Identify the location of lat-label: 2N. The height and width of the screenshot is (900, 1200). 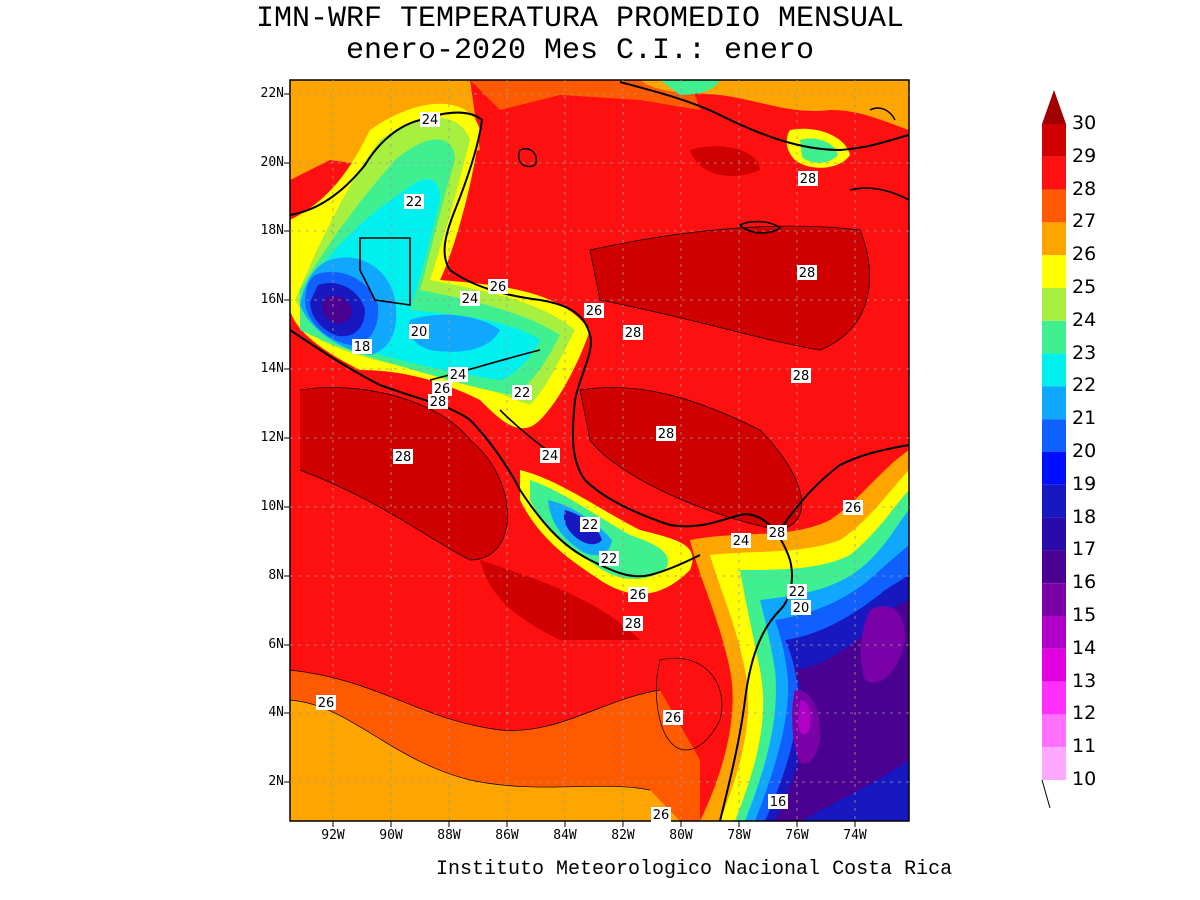
(276, 781).